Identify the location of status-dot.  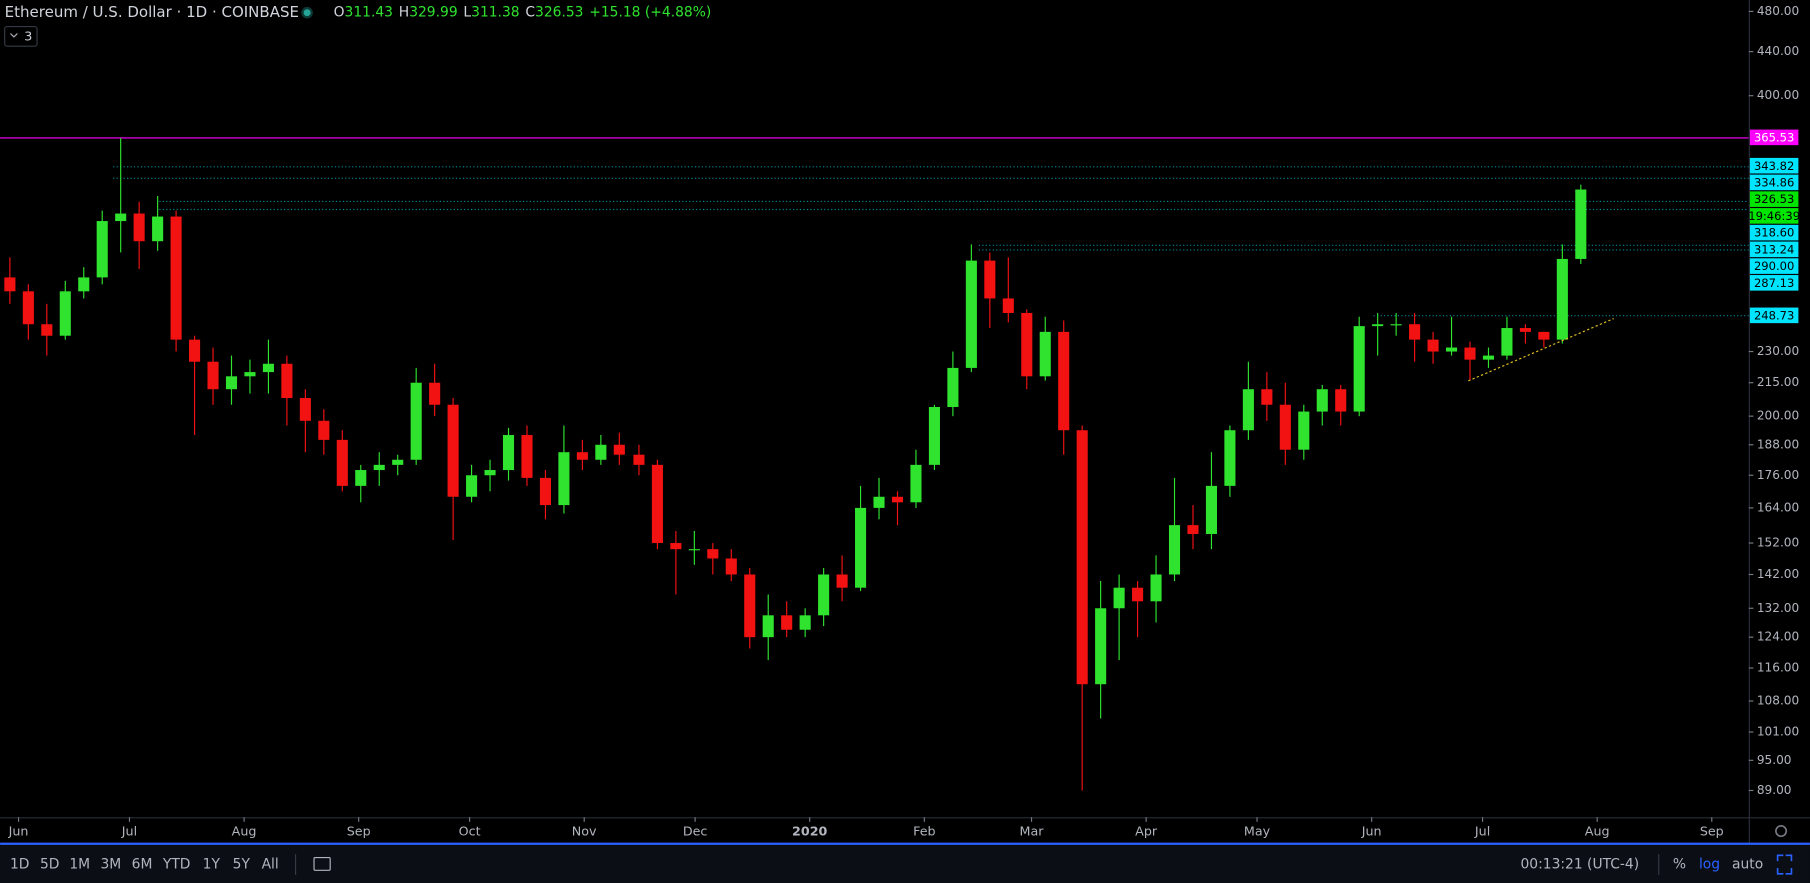
(307, 12).